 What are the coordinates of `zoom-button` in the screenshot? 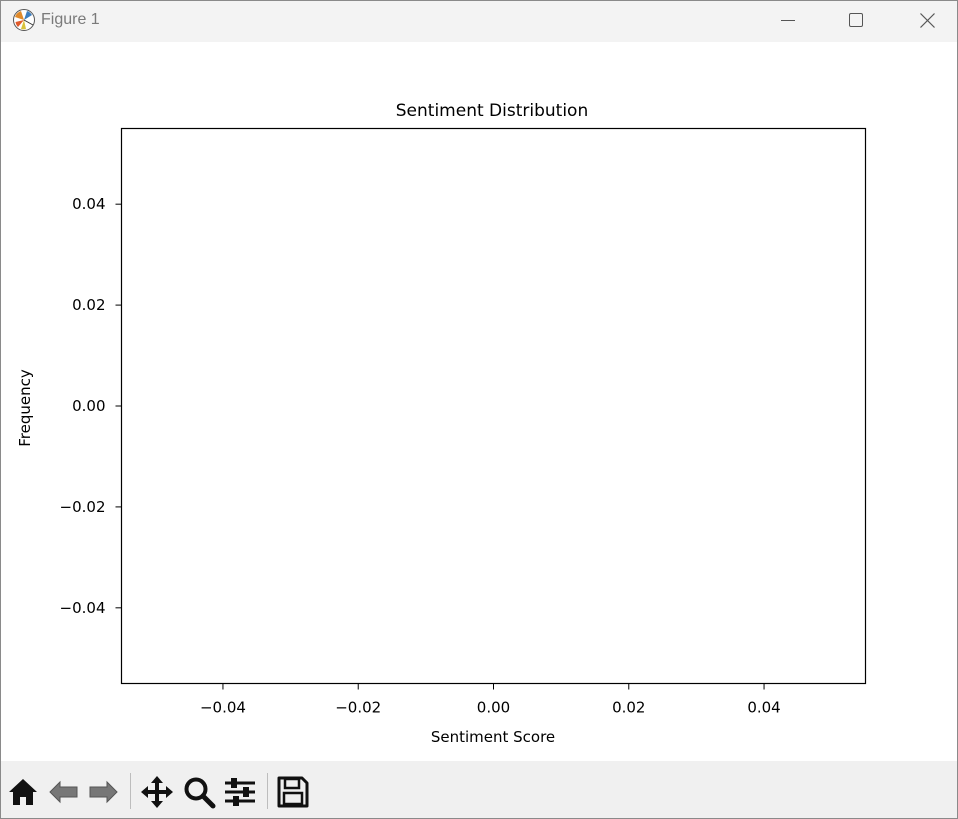 It's located at (199, 792).